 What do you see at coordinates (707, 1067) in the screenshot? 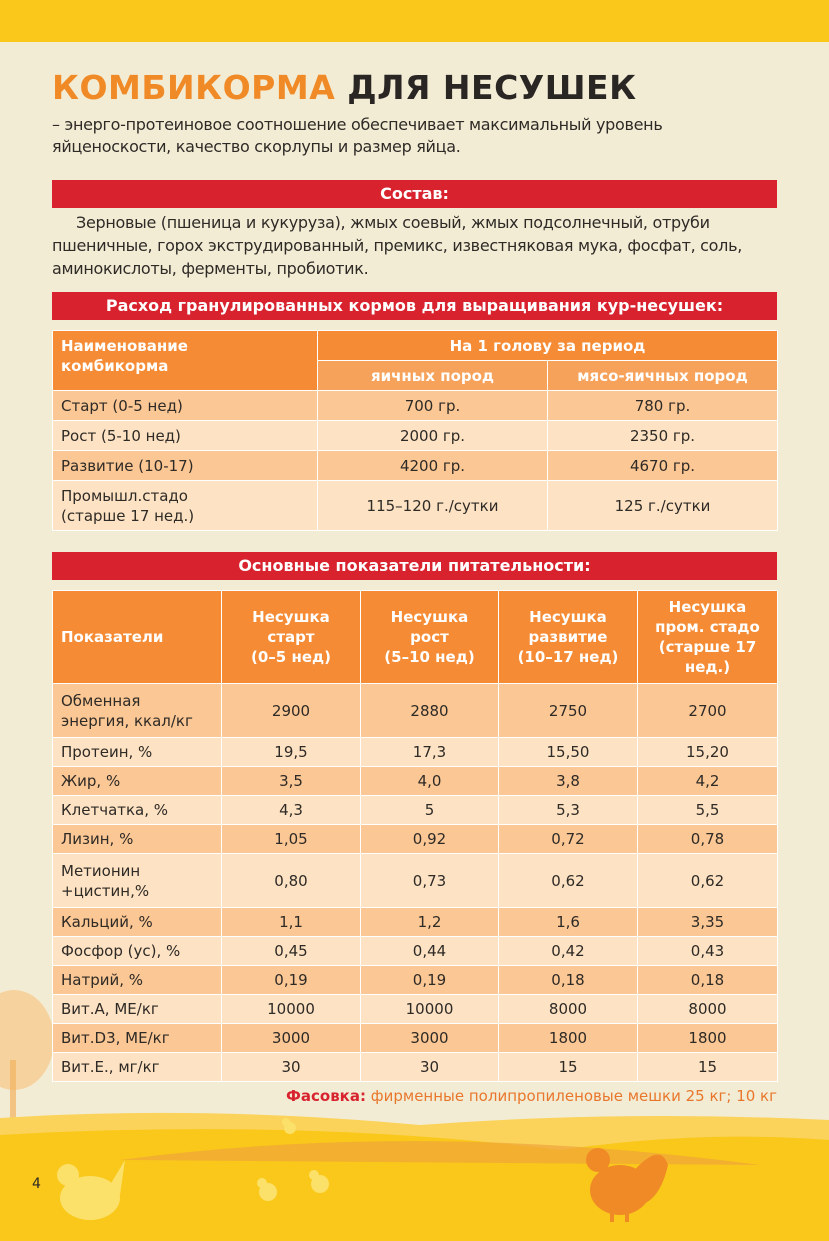
I see `table-cell: 15` at bounding box center [707, 1067].